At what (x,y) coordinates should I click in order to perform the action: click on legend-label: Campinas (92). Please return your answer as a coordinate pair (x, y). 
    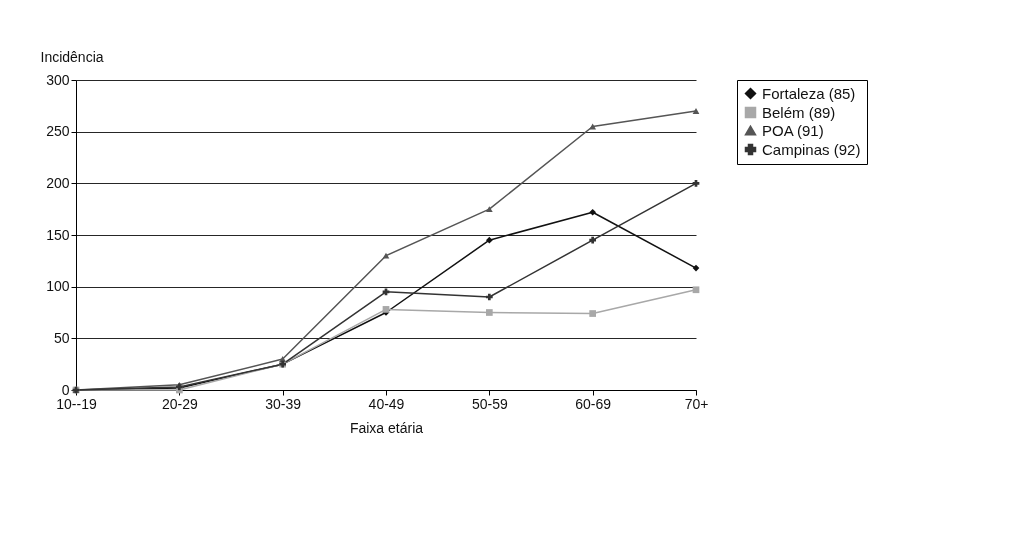
    Looking at the image, I should click on (811, 149).